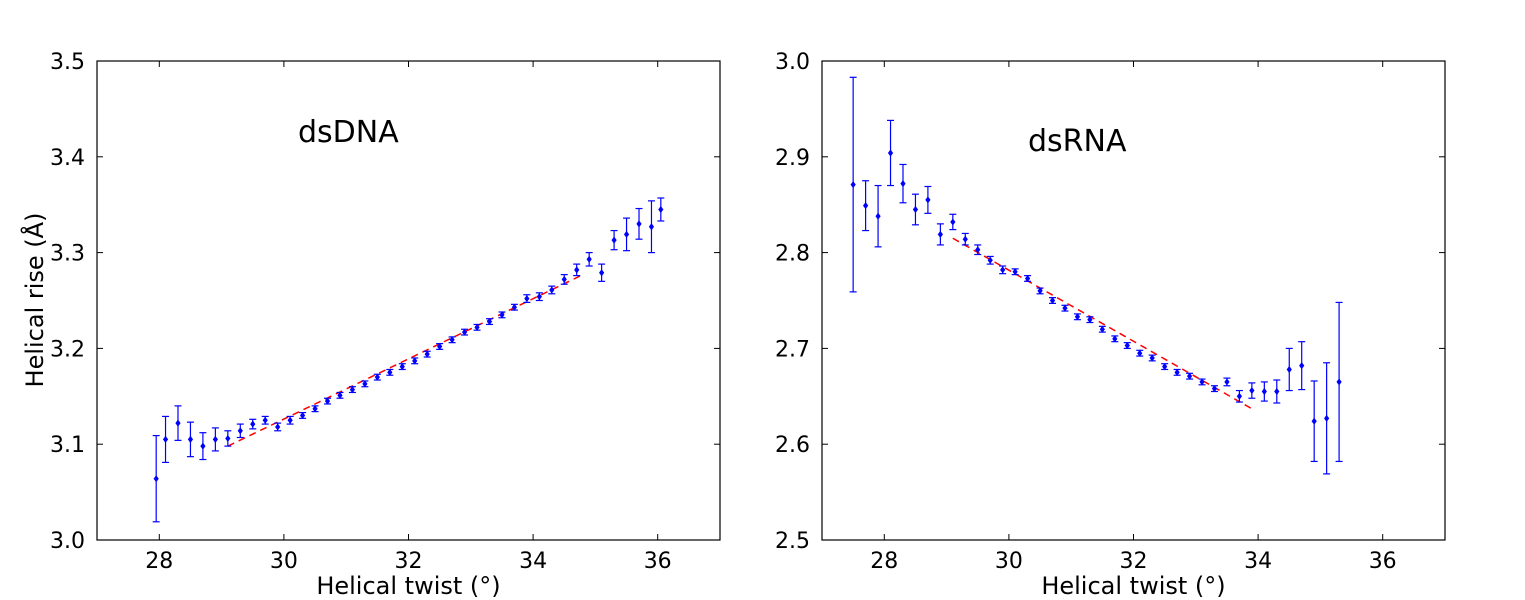 This screenshot has width=1525, height=600. I want to click on dsrna-x-tick-label: 34, so click(1258, 561).